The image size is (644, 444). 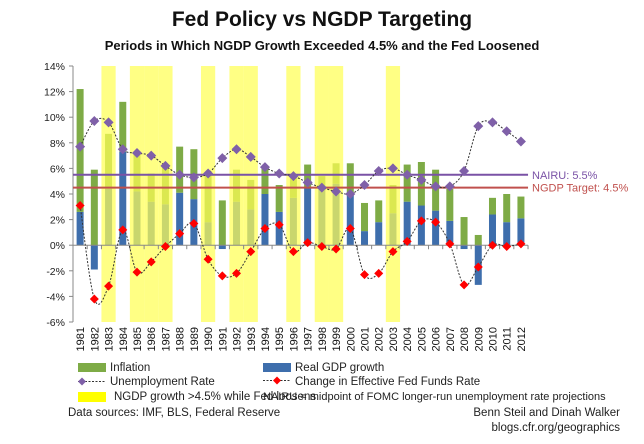 What do you see at coordinates (194, 223) in the screenshot?
I see `marker-fed-funds-1989` at bounding box center [194, 223].